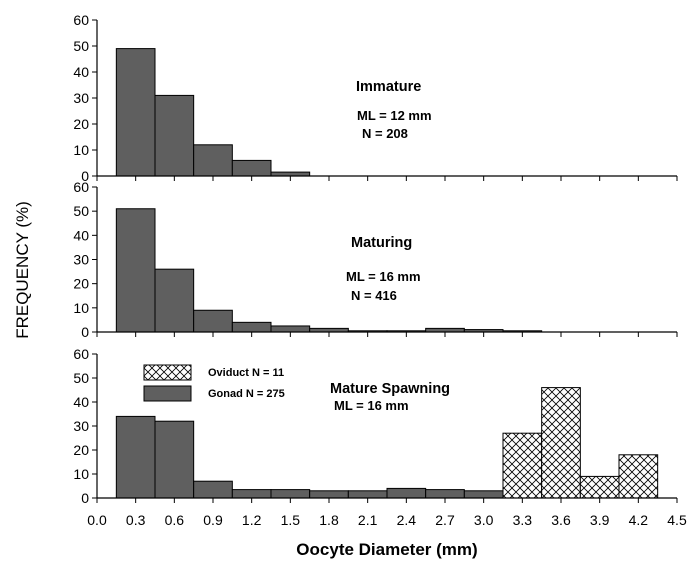  What do you see at coordinates (639, 520) in the screenshot?
I see `x-tick-label-4.2: 4.2` at bounding box center [639, 520].